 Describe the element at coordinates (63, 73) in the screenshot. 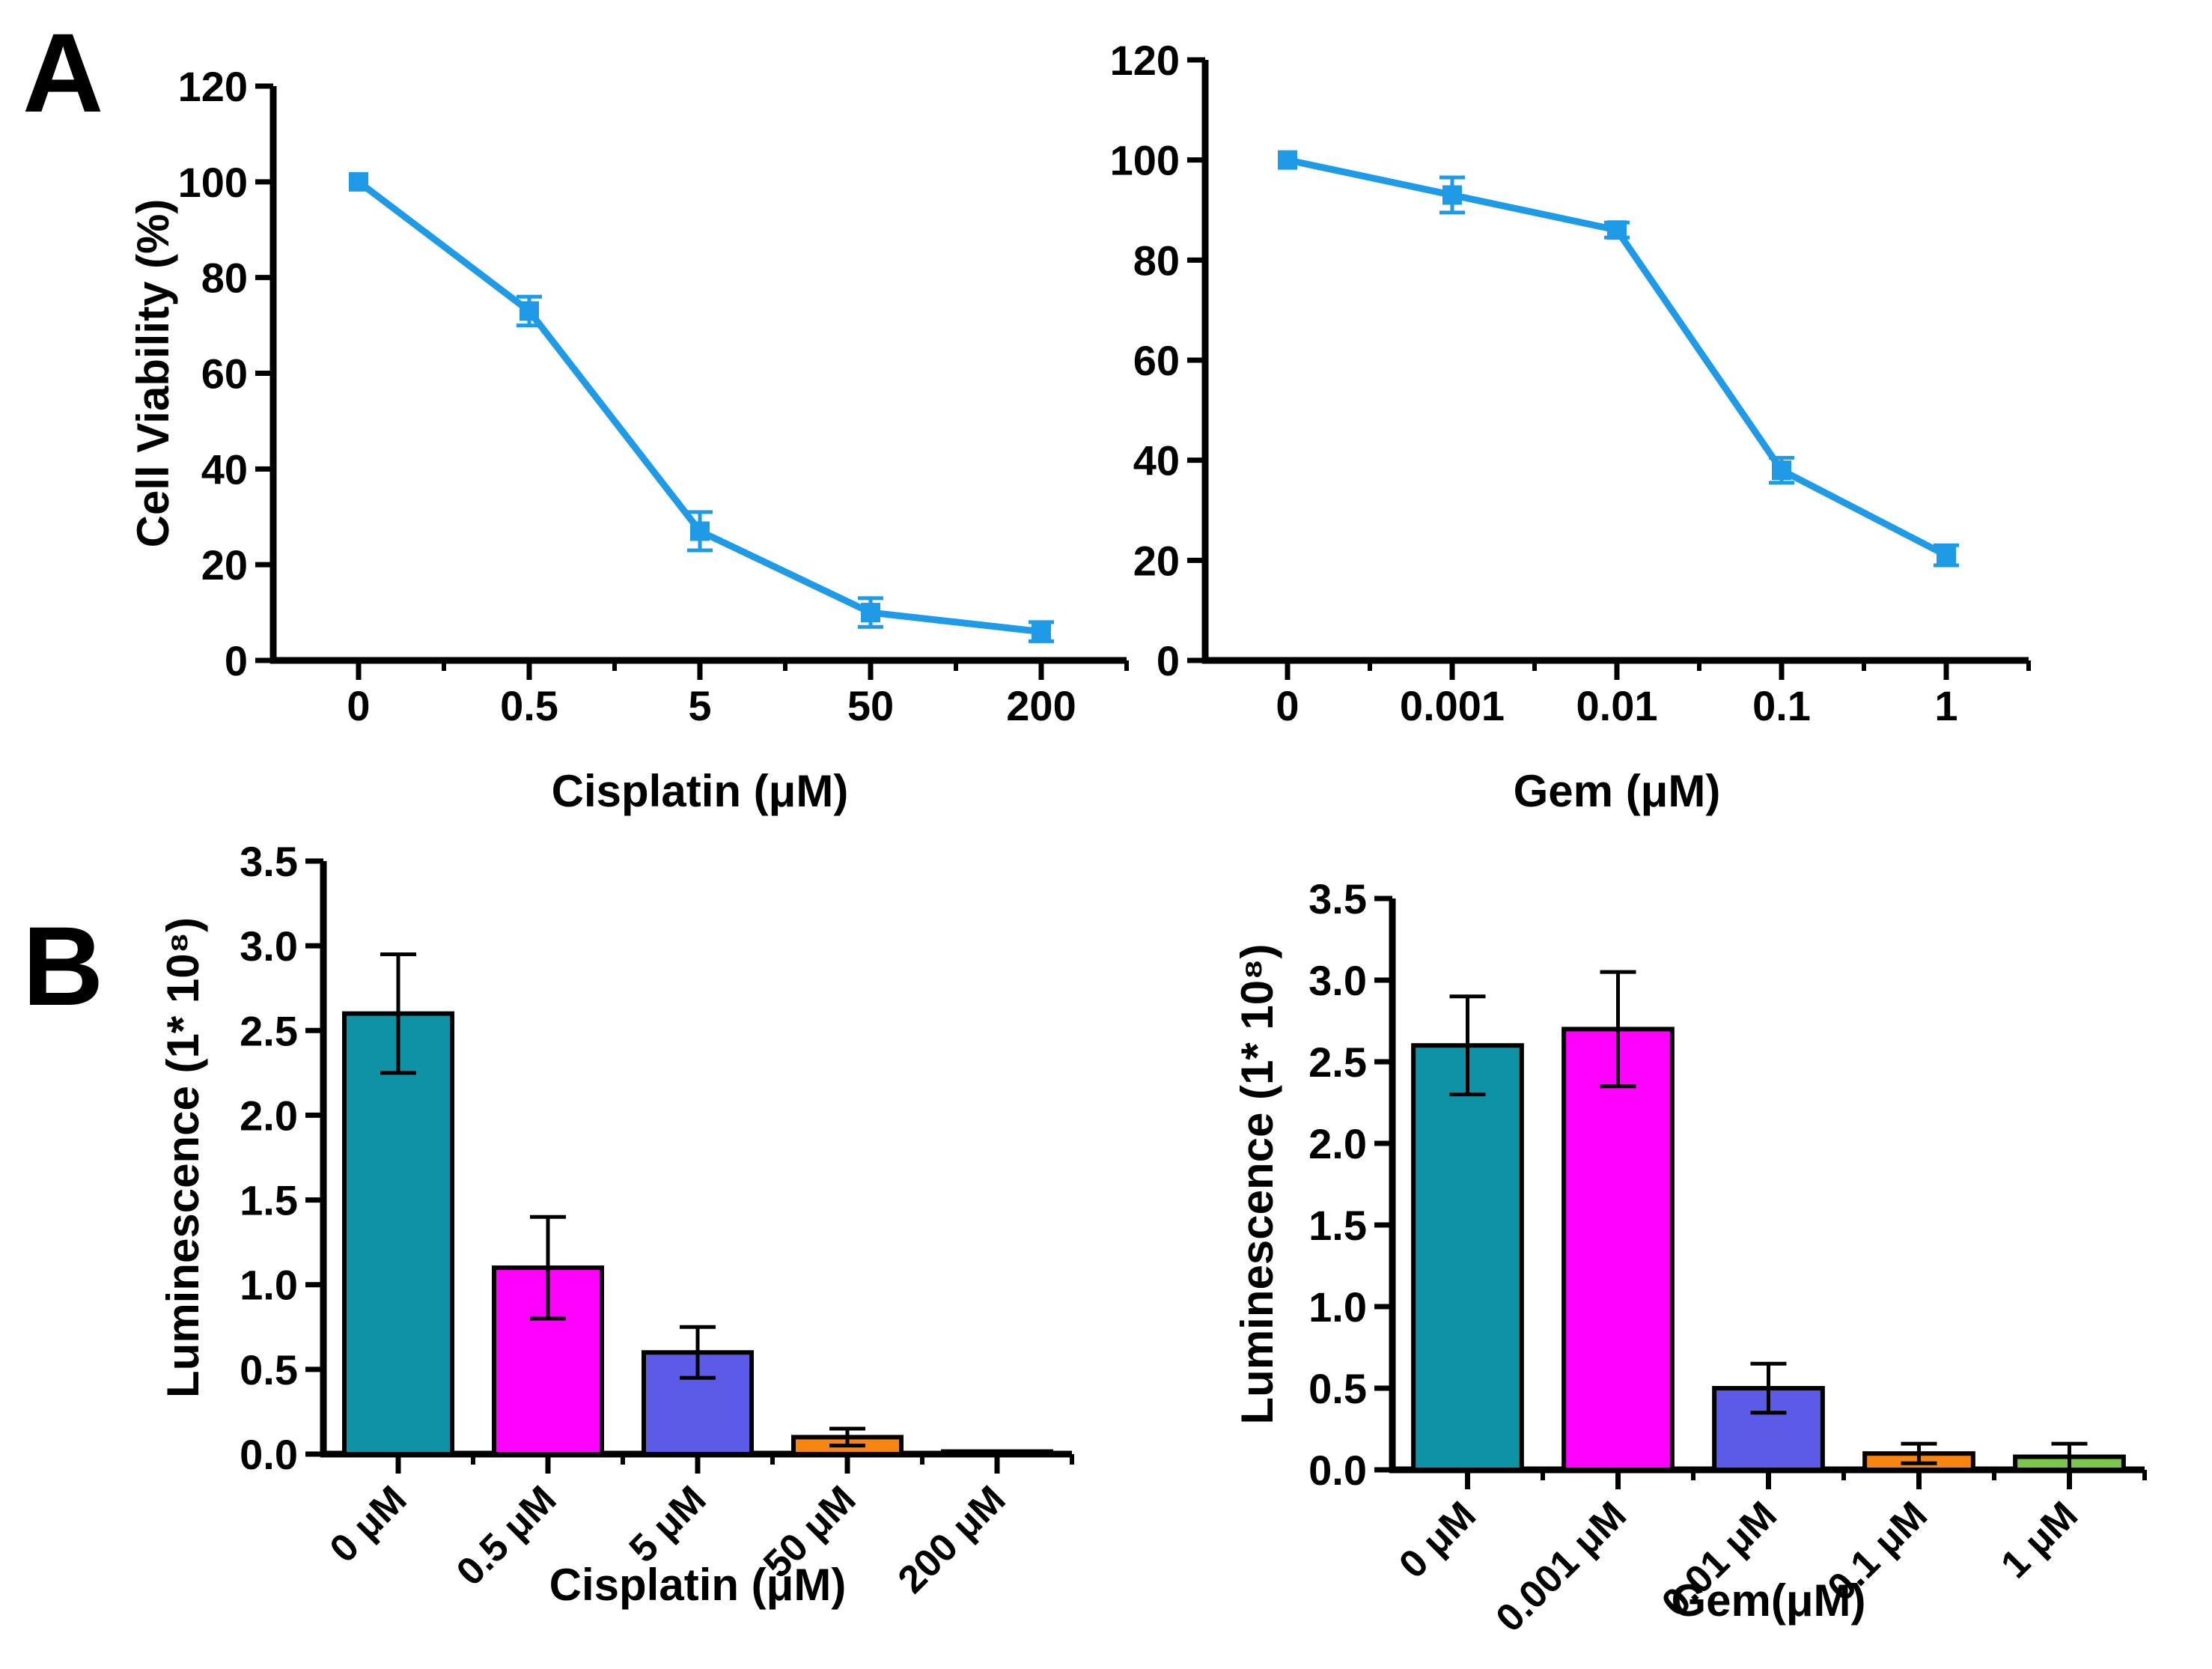

I see `panel-label-a: A` at that location.